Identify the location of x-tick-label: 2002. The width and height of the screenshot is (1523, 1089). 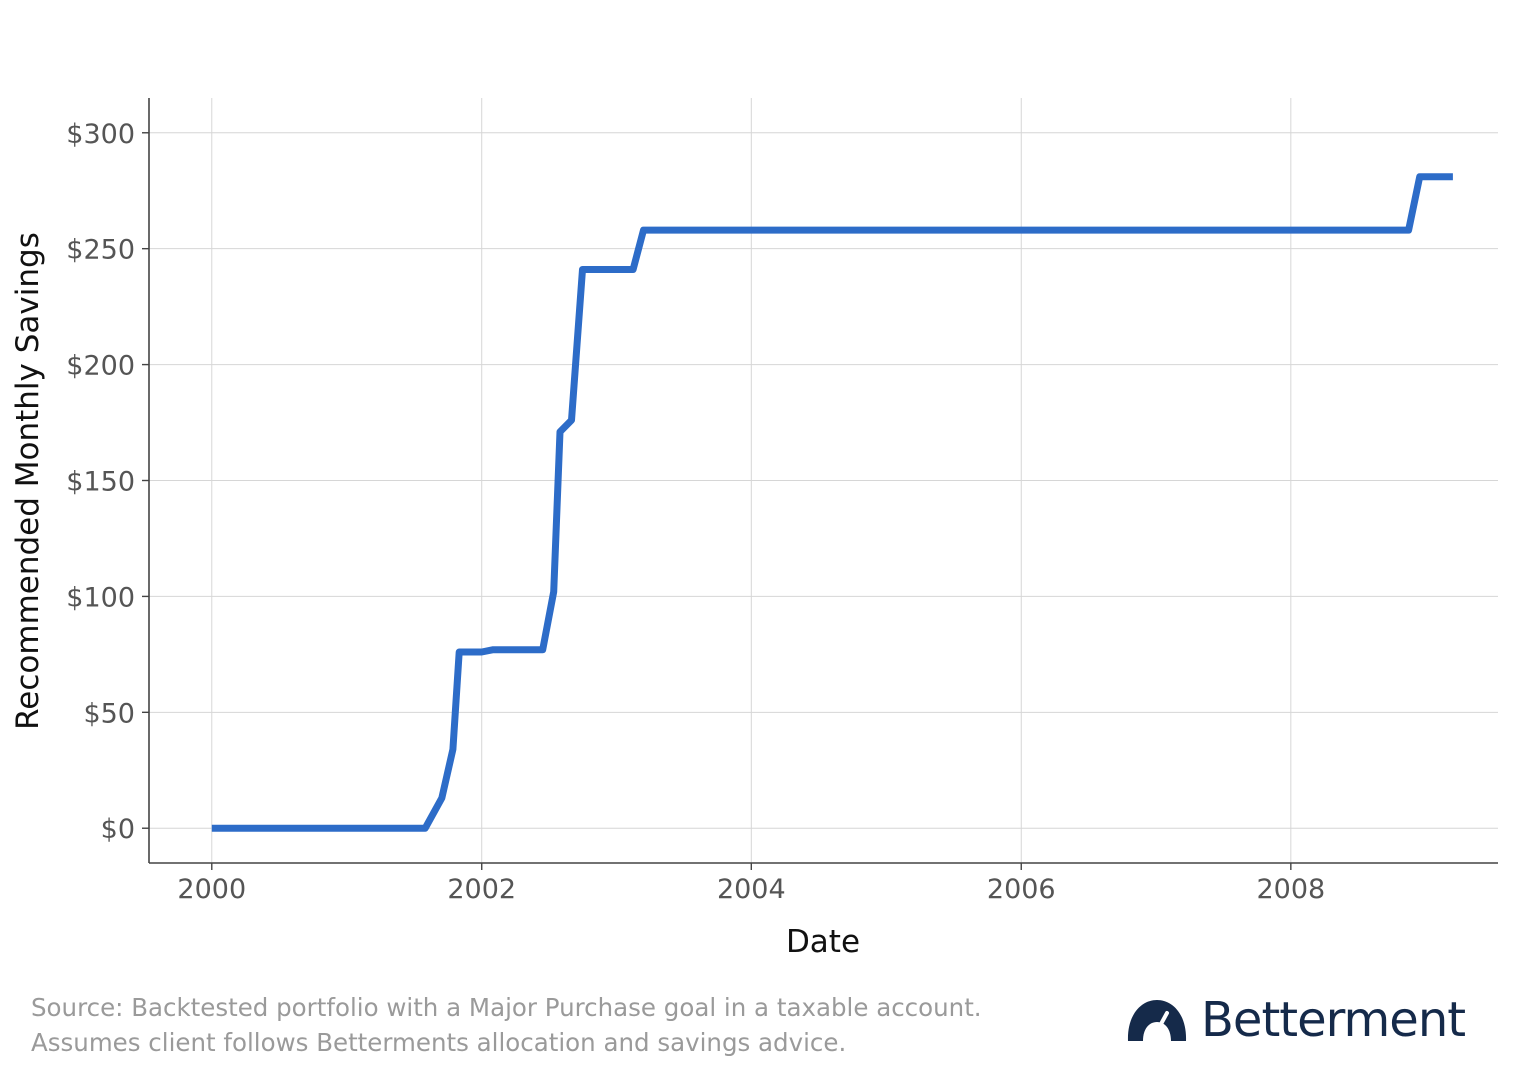
(481, 889).